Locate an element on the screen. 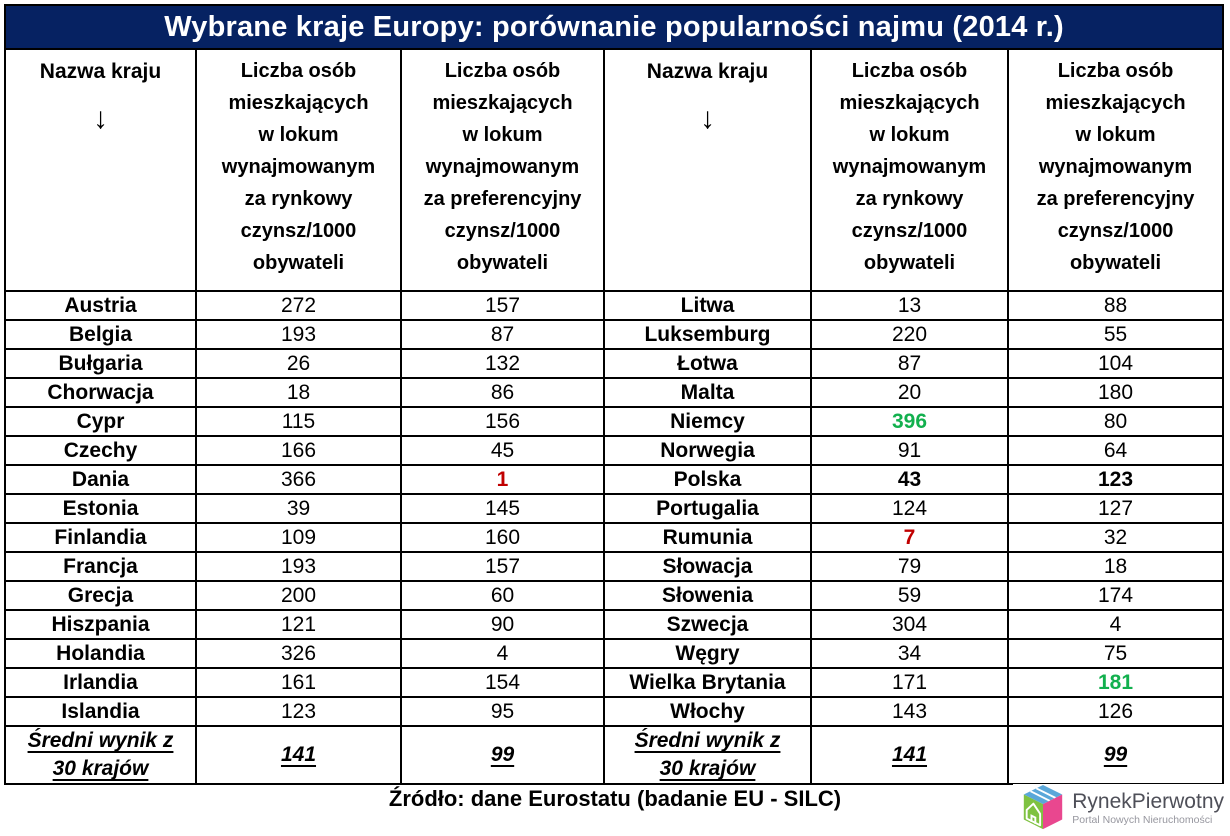 The width and height of the screenshot is (1230, 836). logo-cube-house-icon is located at coordinates (1043, 807).